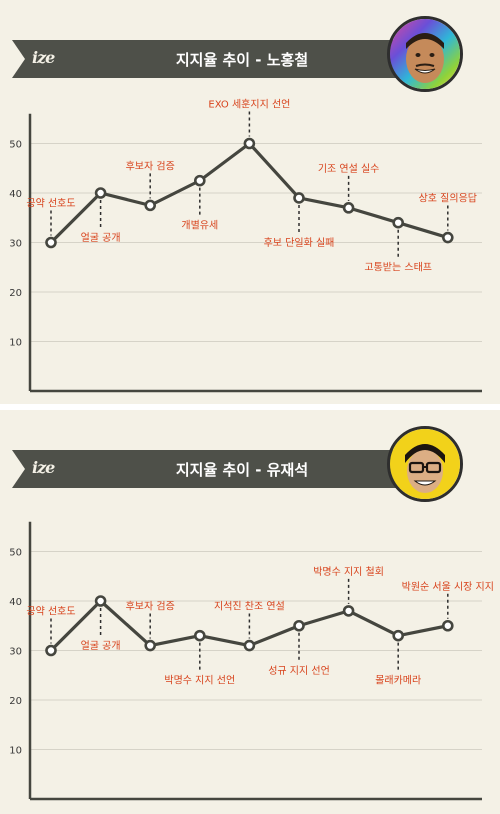 Image resolution: width=500 pixels, height=814 pixels. What do you see at coordinates (398, 268) in the screenshot?
I see `annotation-label: 고통받는 스태프` at bounding box center [398, 268].